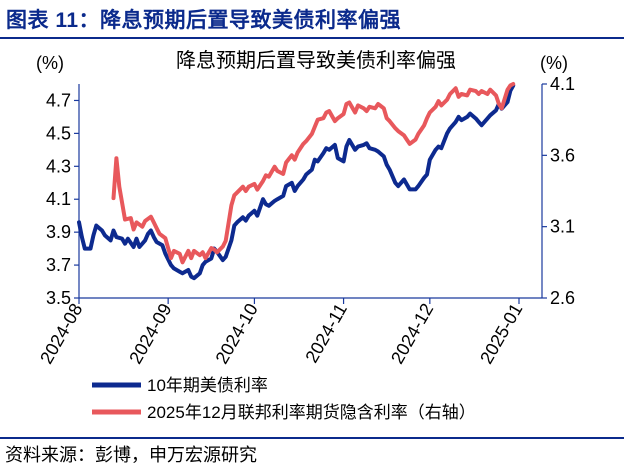 This screenshot has width=624, height=467. Describe the element at coordinates (58, 265) in the screenshot. I see `left-tick-label: 3.7` at that location.